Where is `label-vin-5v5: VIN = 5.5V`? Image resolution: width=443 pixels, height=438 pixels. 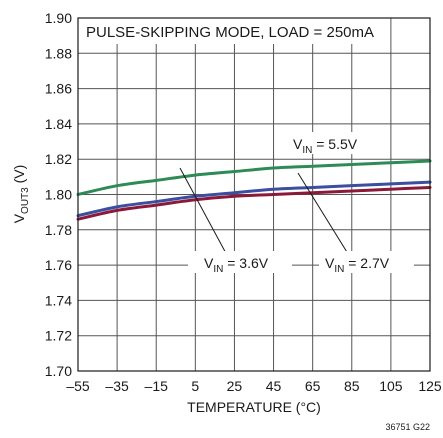 label-vin-5v5: VIN = 5.5V is located at coordinates (325, 146).